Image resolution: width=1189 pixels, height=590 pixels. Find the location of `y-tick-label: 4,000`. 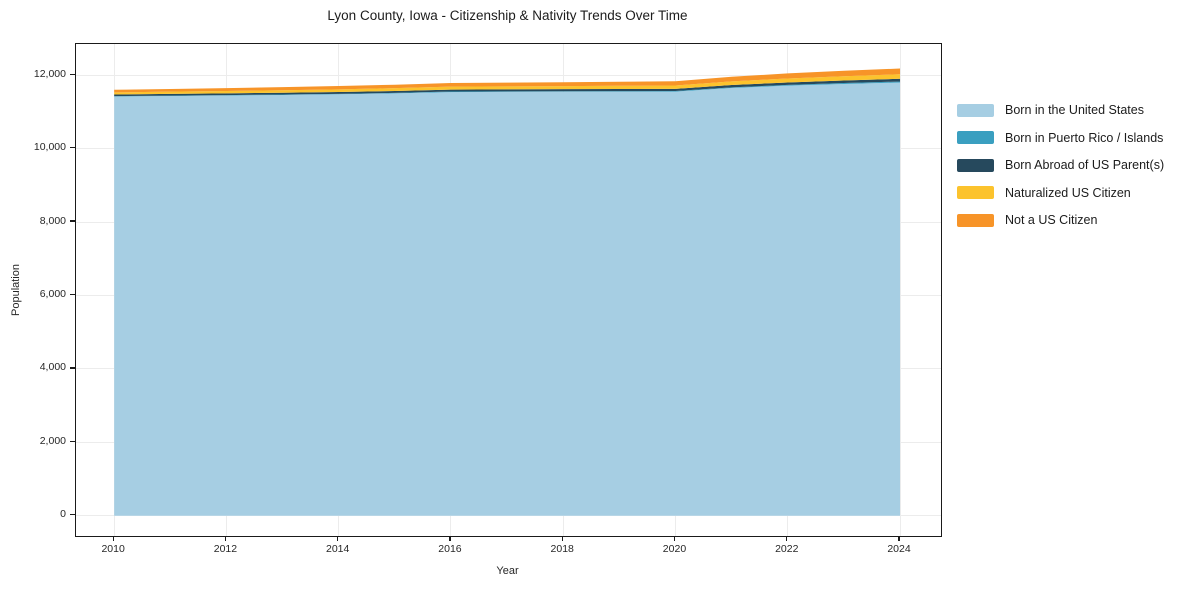

y-tick-label: 4,000 is located at coordinates (52, 367).